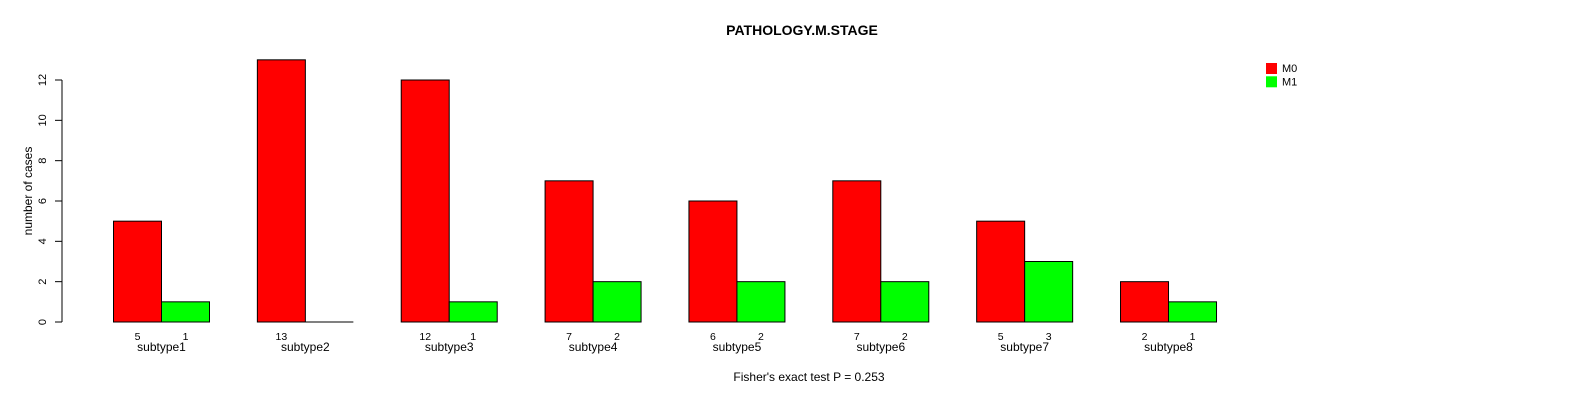  What do you see at coordinates (1049, 337) in the screenshot?
I see `bar-value-label: 3` at bounding box center [1049, 337].